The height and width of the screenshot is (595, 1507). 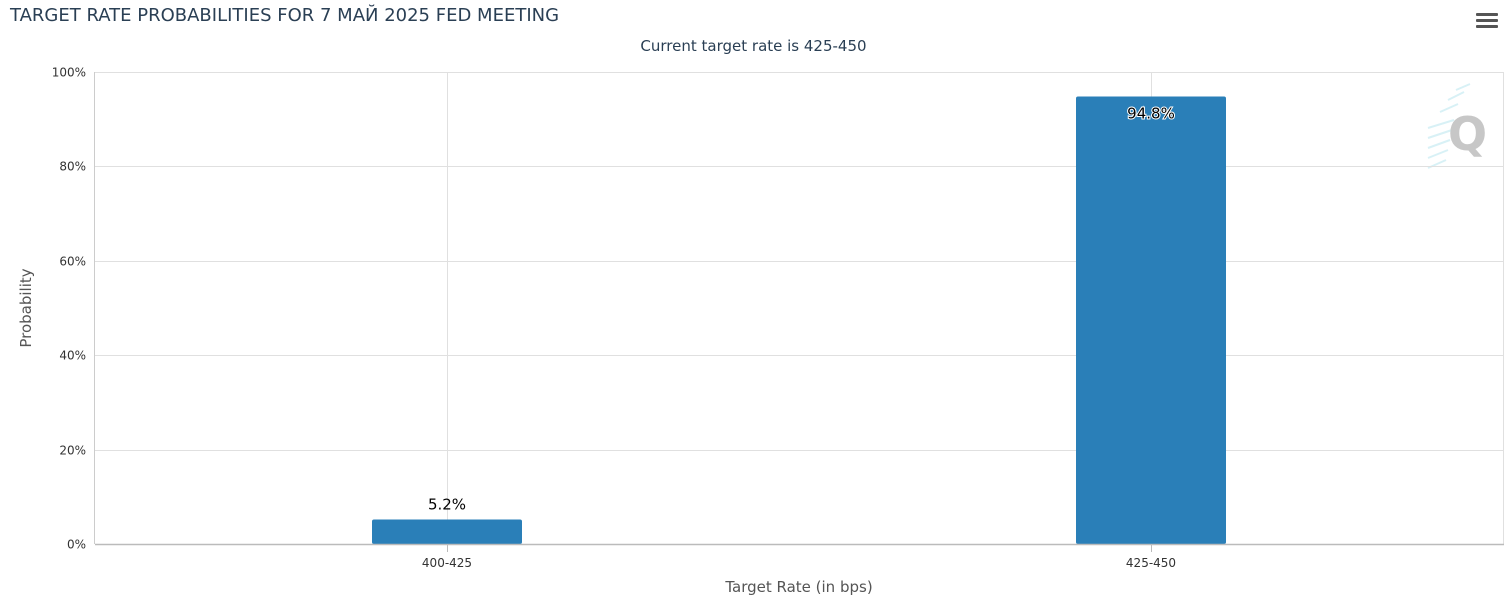 I want to click on y-tick-label: 40%, so click(x=72, y=356).